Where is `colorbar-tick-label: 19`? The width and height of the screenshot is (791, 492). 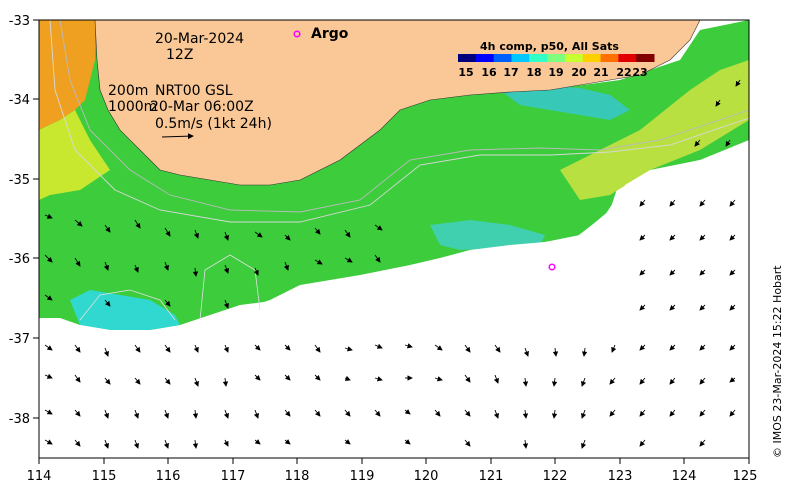 colorbar-tick-label: 19 is located at coordinates (555, 72).